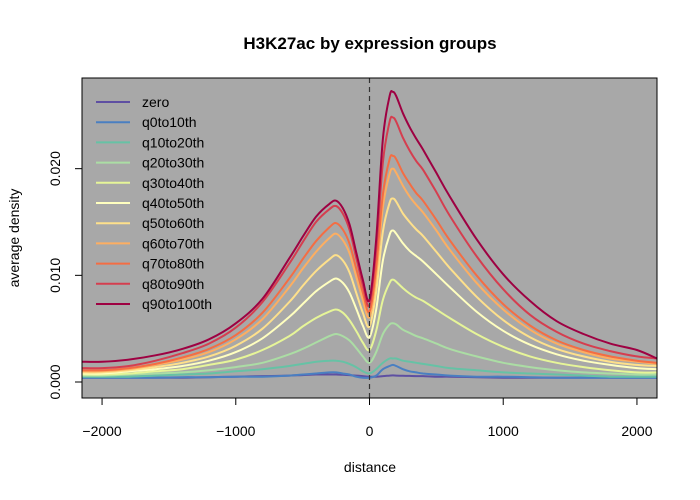 The height and width of the screenshot is (500, 700). Describe the element at coordinates (369, 349) in the screenshot. I see `series-line-q20to30th` at that location.